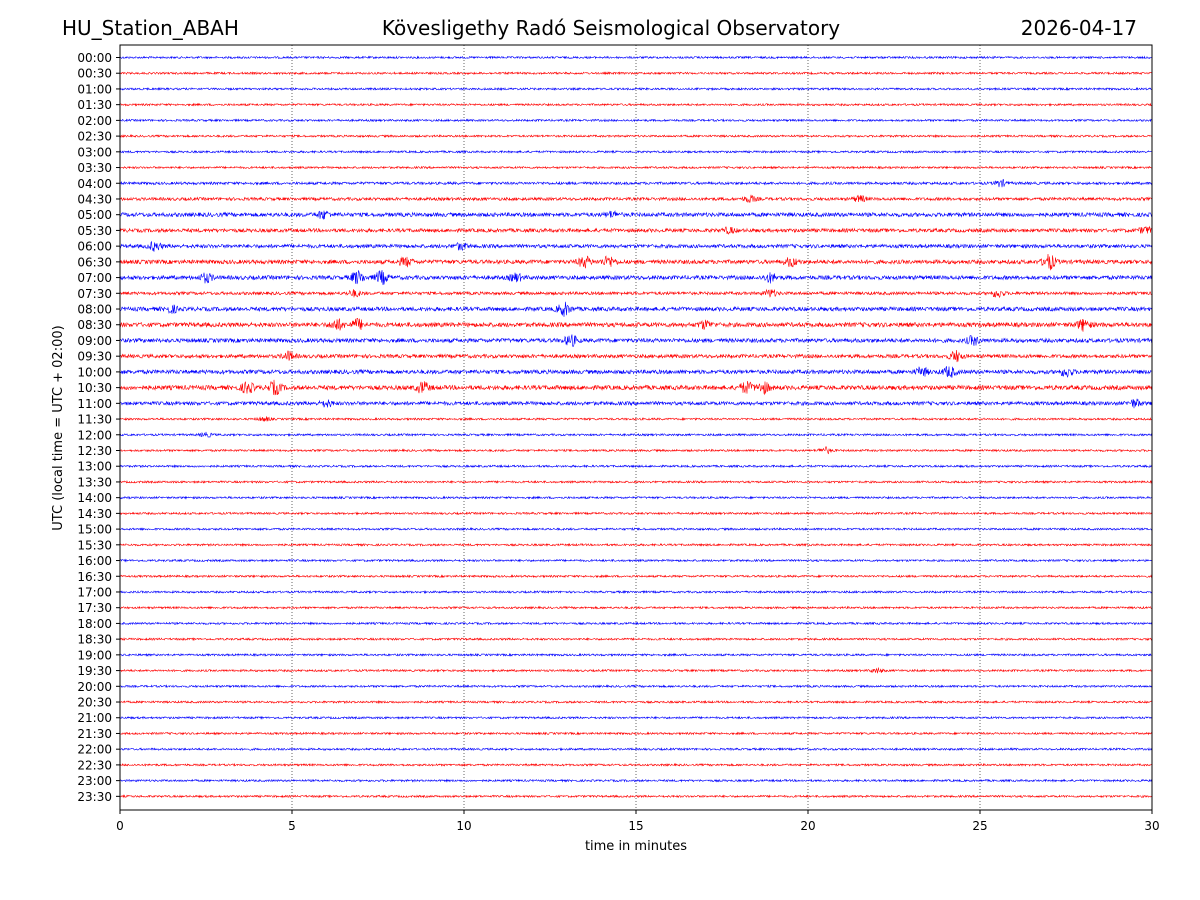 This screenshot has height=900, width=1200. Describe the element at coordinates (1078, 28) in the screenshot. I see `record-date: 2026-04-17` at that location.